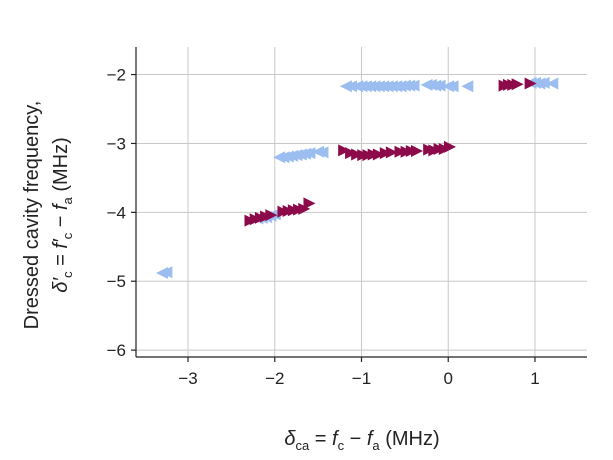 Image resolution: width=613 pixels, height=460 pixels. I want to click on y-axis-title-line2: δ′c = f′c − fa (MHz), so click(62, 215).